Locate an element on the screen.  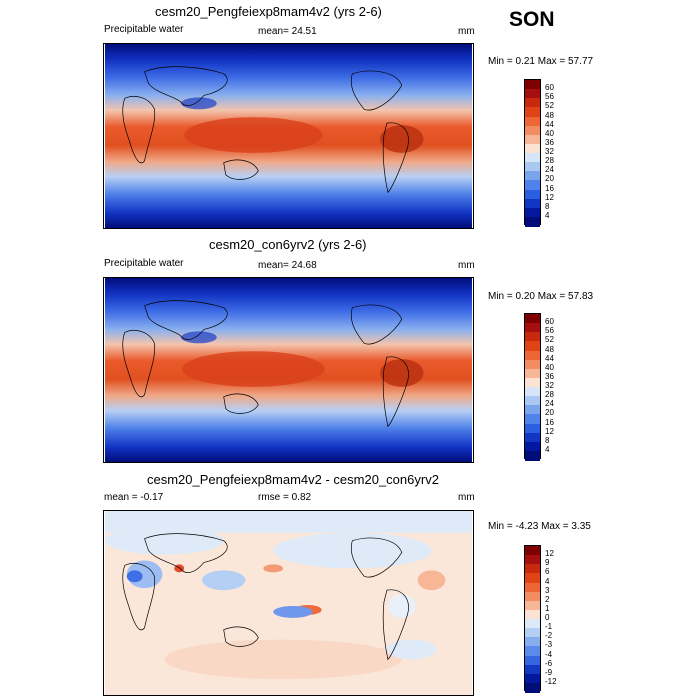
panel-2-colorbar-tick-label: 44 is located at coordinates (549, 358).